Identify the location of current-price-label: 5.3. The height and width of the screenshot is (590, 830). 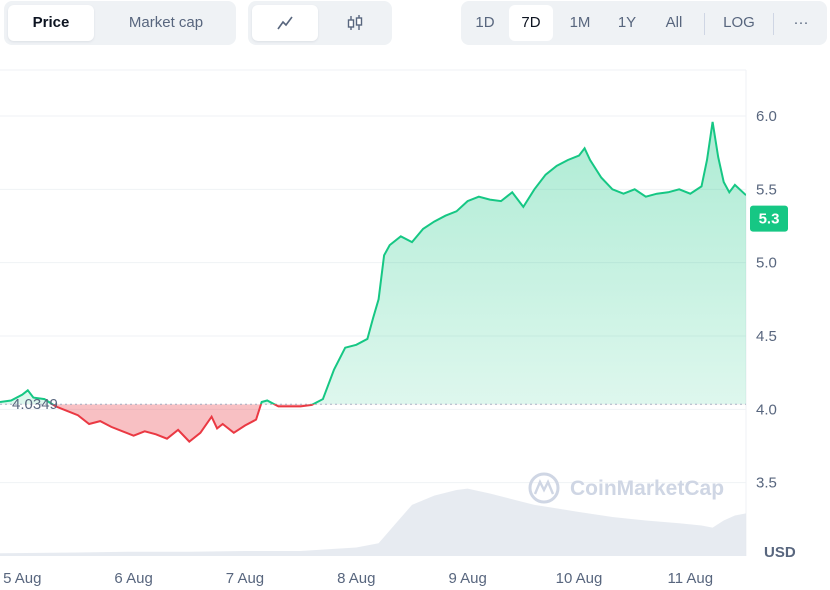
(769, 219).